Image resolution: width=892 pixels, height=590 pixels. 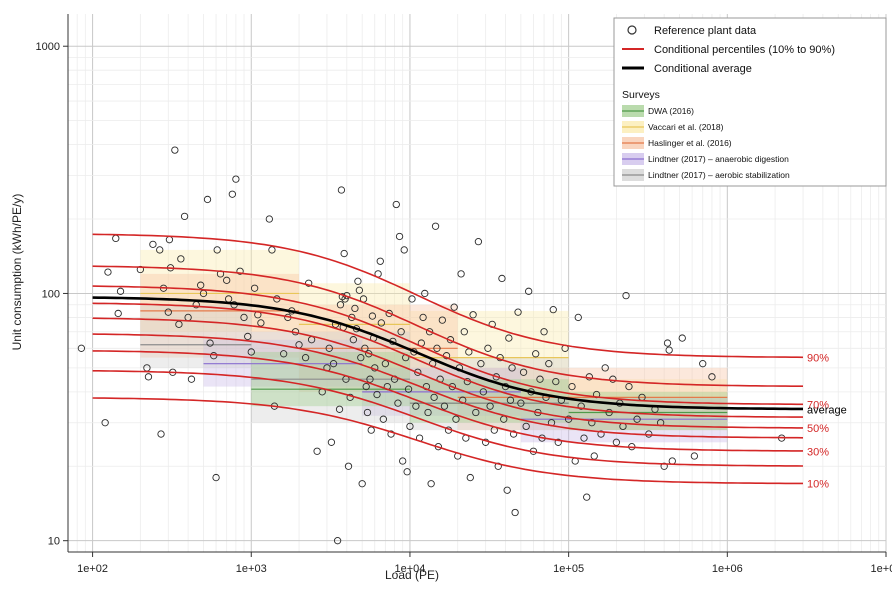 I want to click on average-label: average, so click(x=827, y=410).